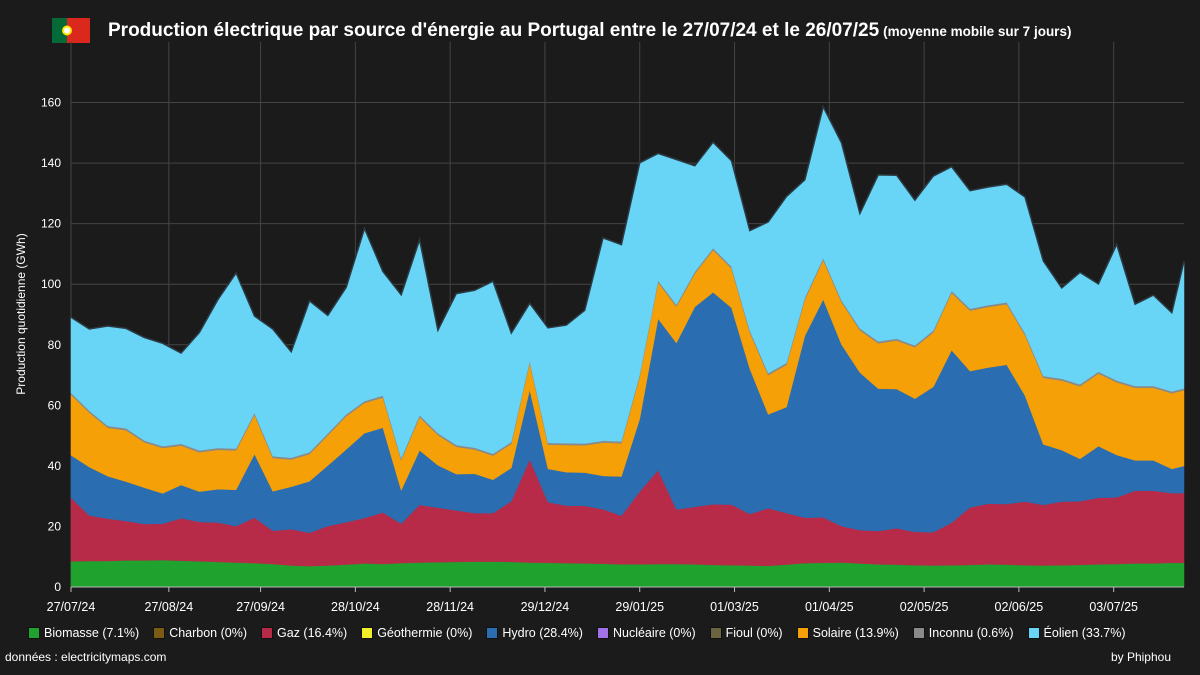 The image size is (1200, 675). I want to click on legend-item-fioul: Fioul (0%), so click(746, 633).